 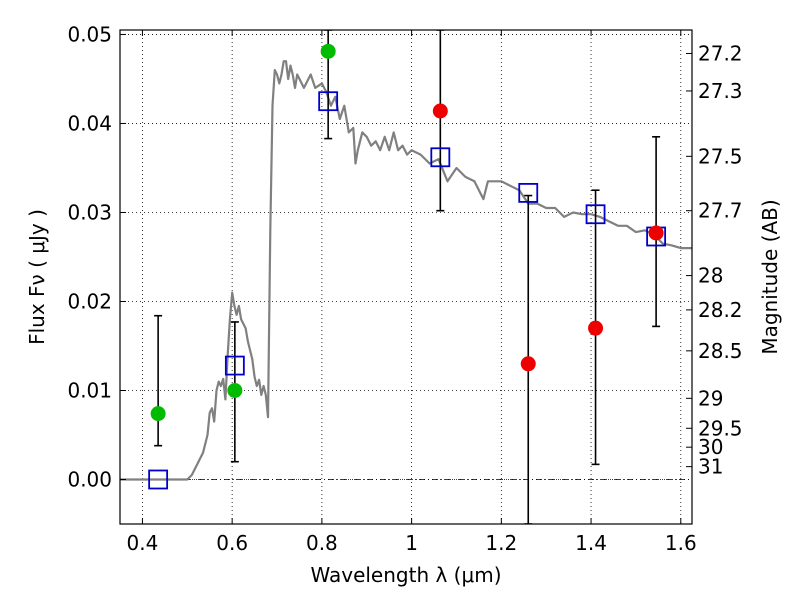 What do you see at coordinates (720, 211) in the screenshot?
I see `magnitude-tick-label: 27.7` at bounding box center [720, 211].